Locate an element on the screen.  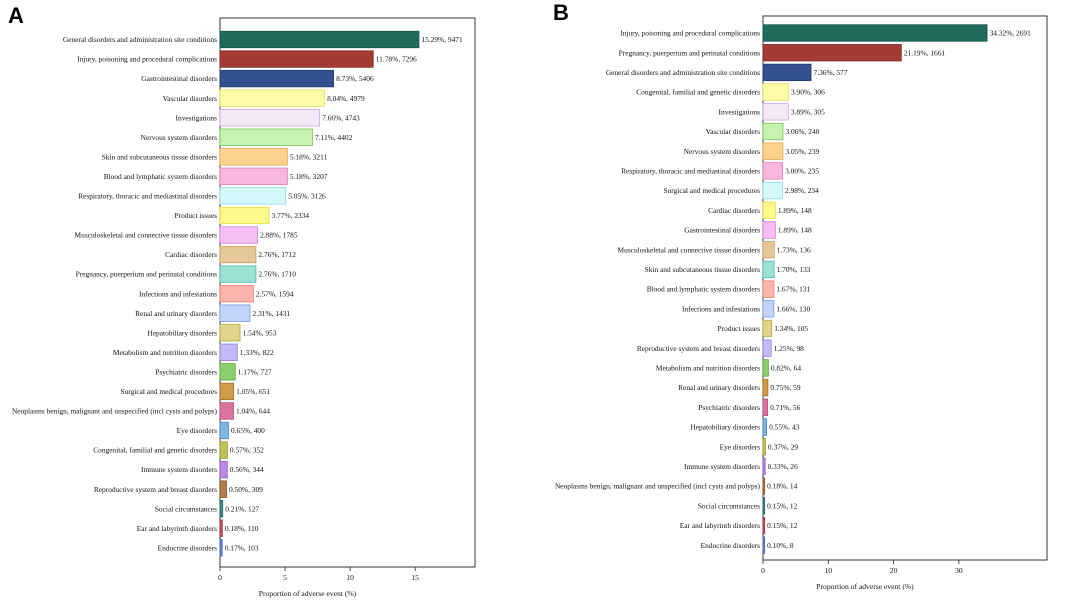
category-label-b-16: Product issues is located at coordinates (739, 328).